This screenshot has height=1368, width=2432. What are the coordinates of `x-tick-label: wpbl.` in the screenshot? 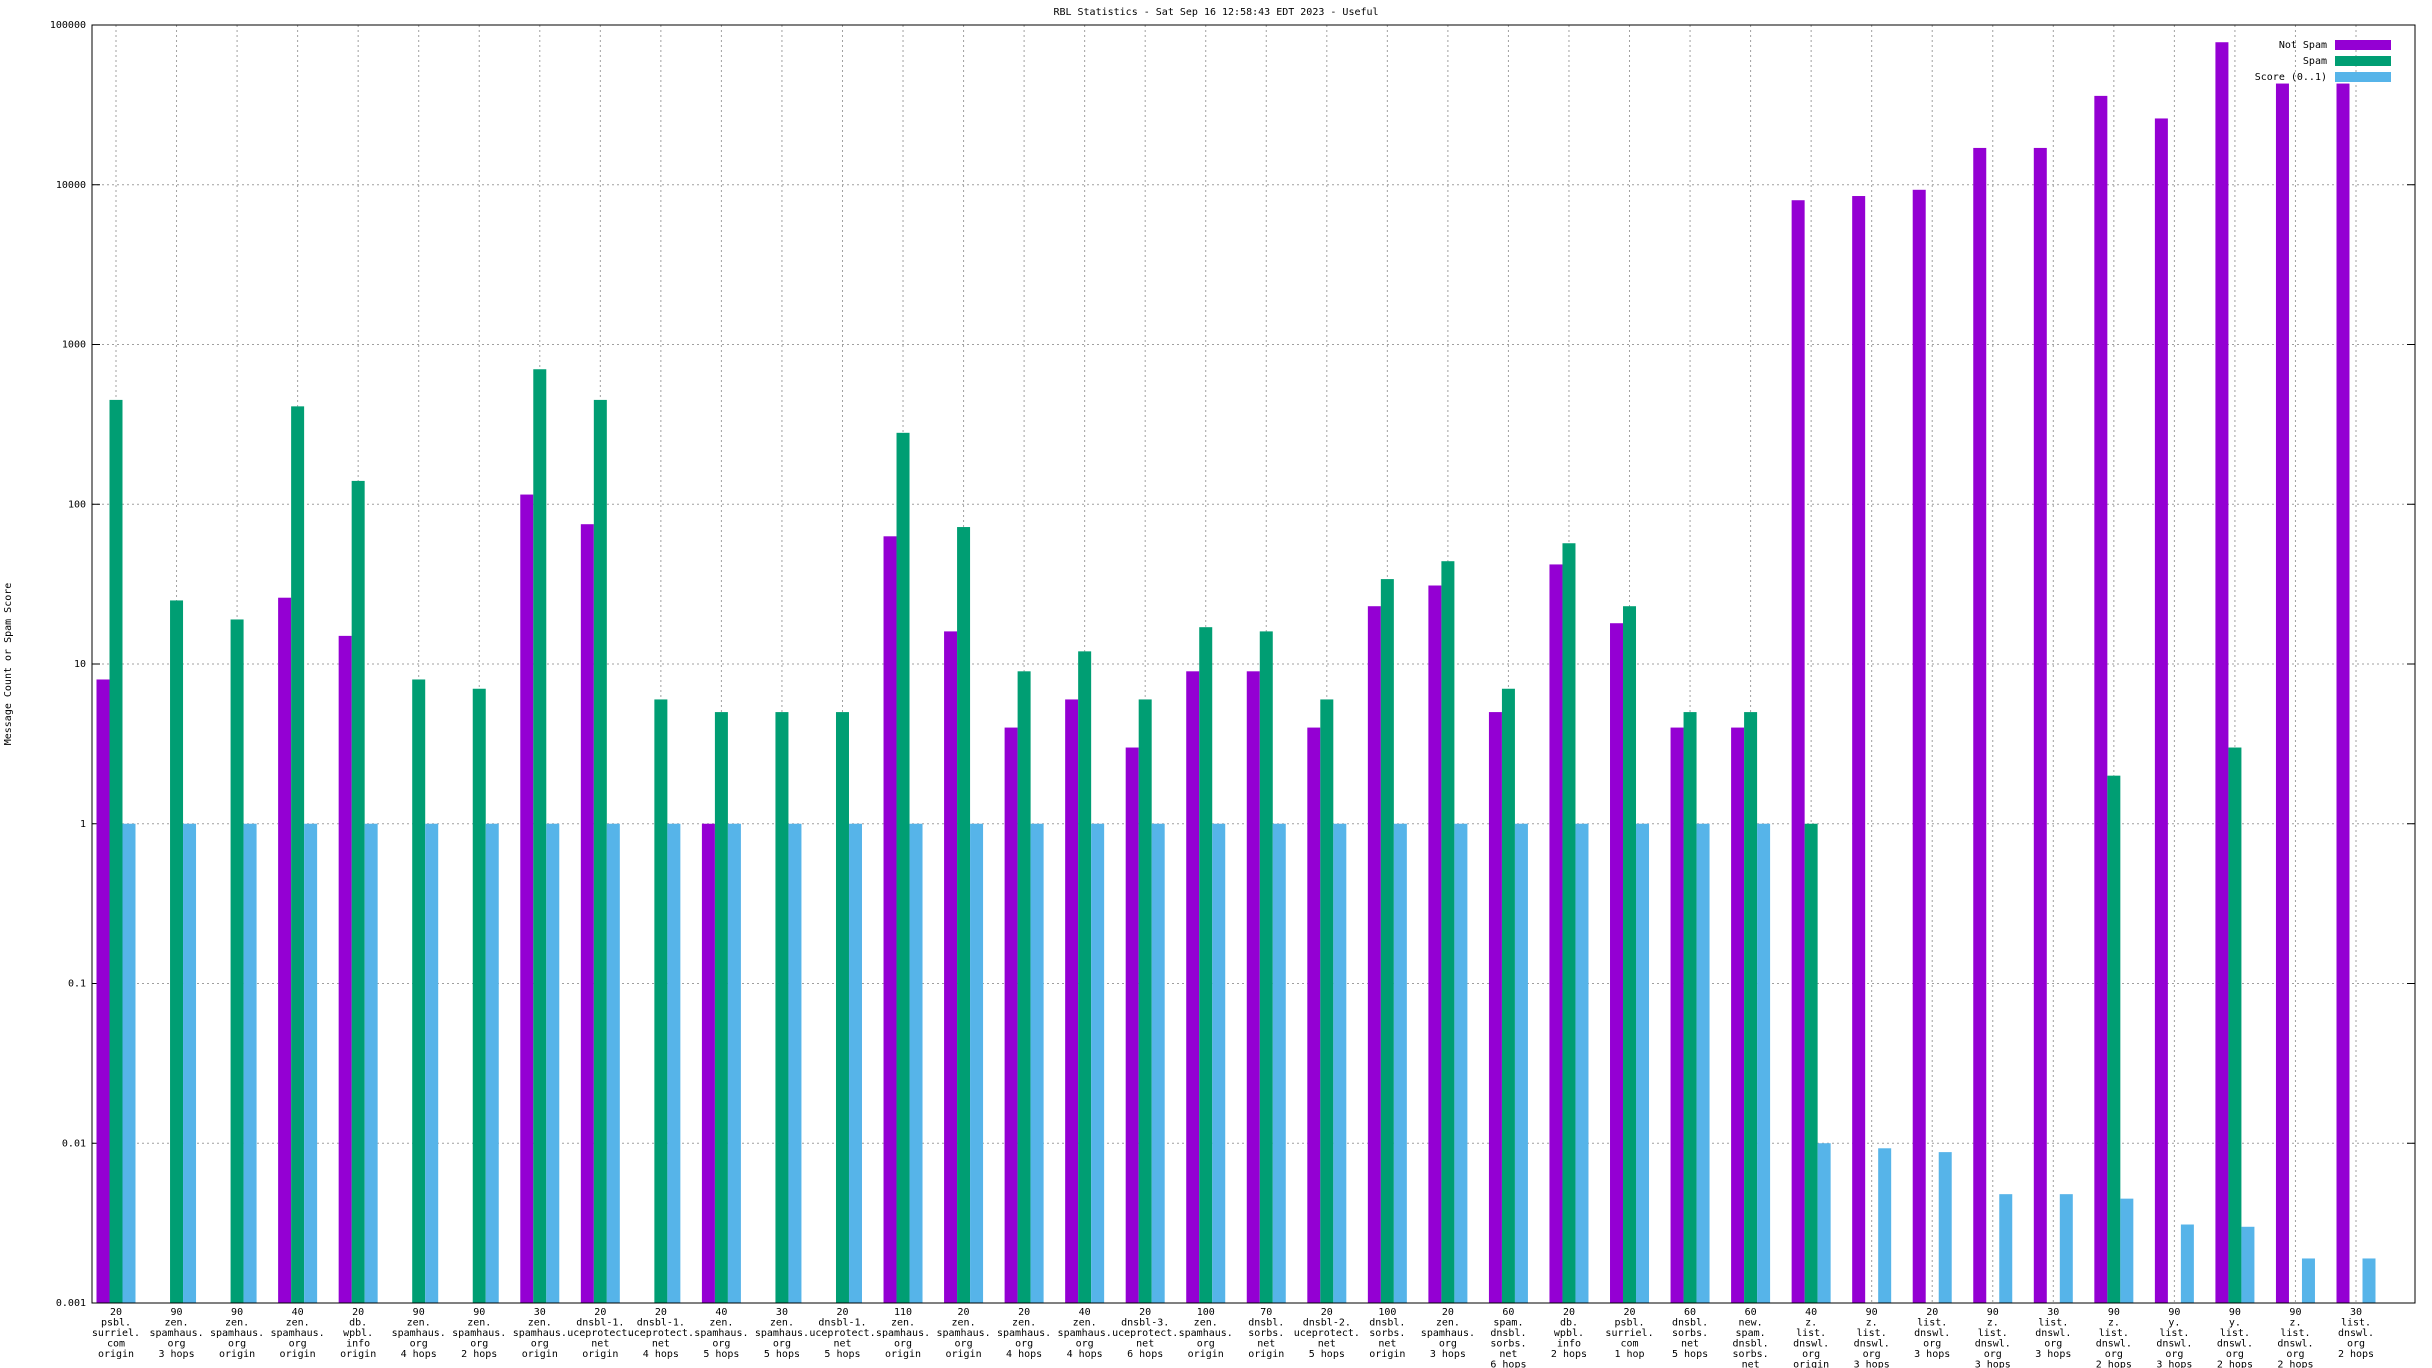 It's located at (1569, 1333).